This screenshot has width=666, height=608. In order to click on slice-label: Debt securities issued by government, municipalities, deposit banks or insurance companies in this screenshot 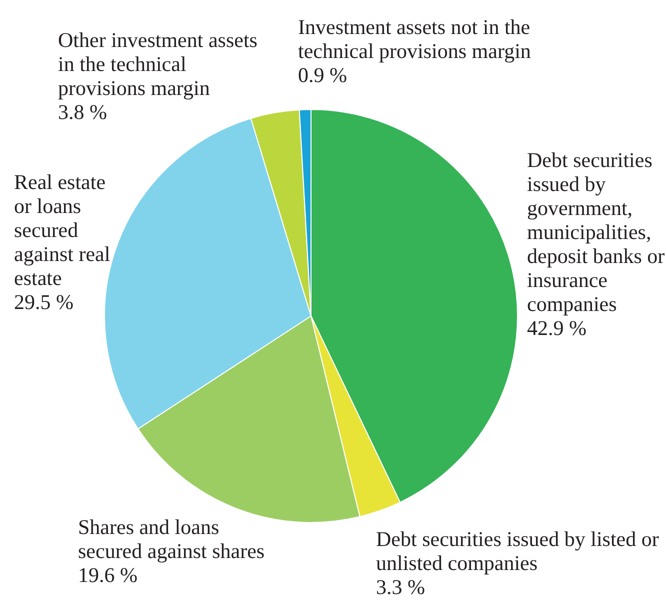, I will do `click(596, 232)`.